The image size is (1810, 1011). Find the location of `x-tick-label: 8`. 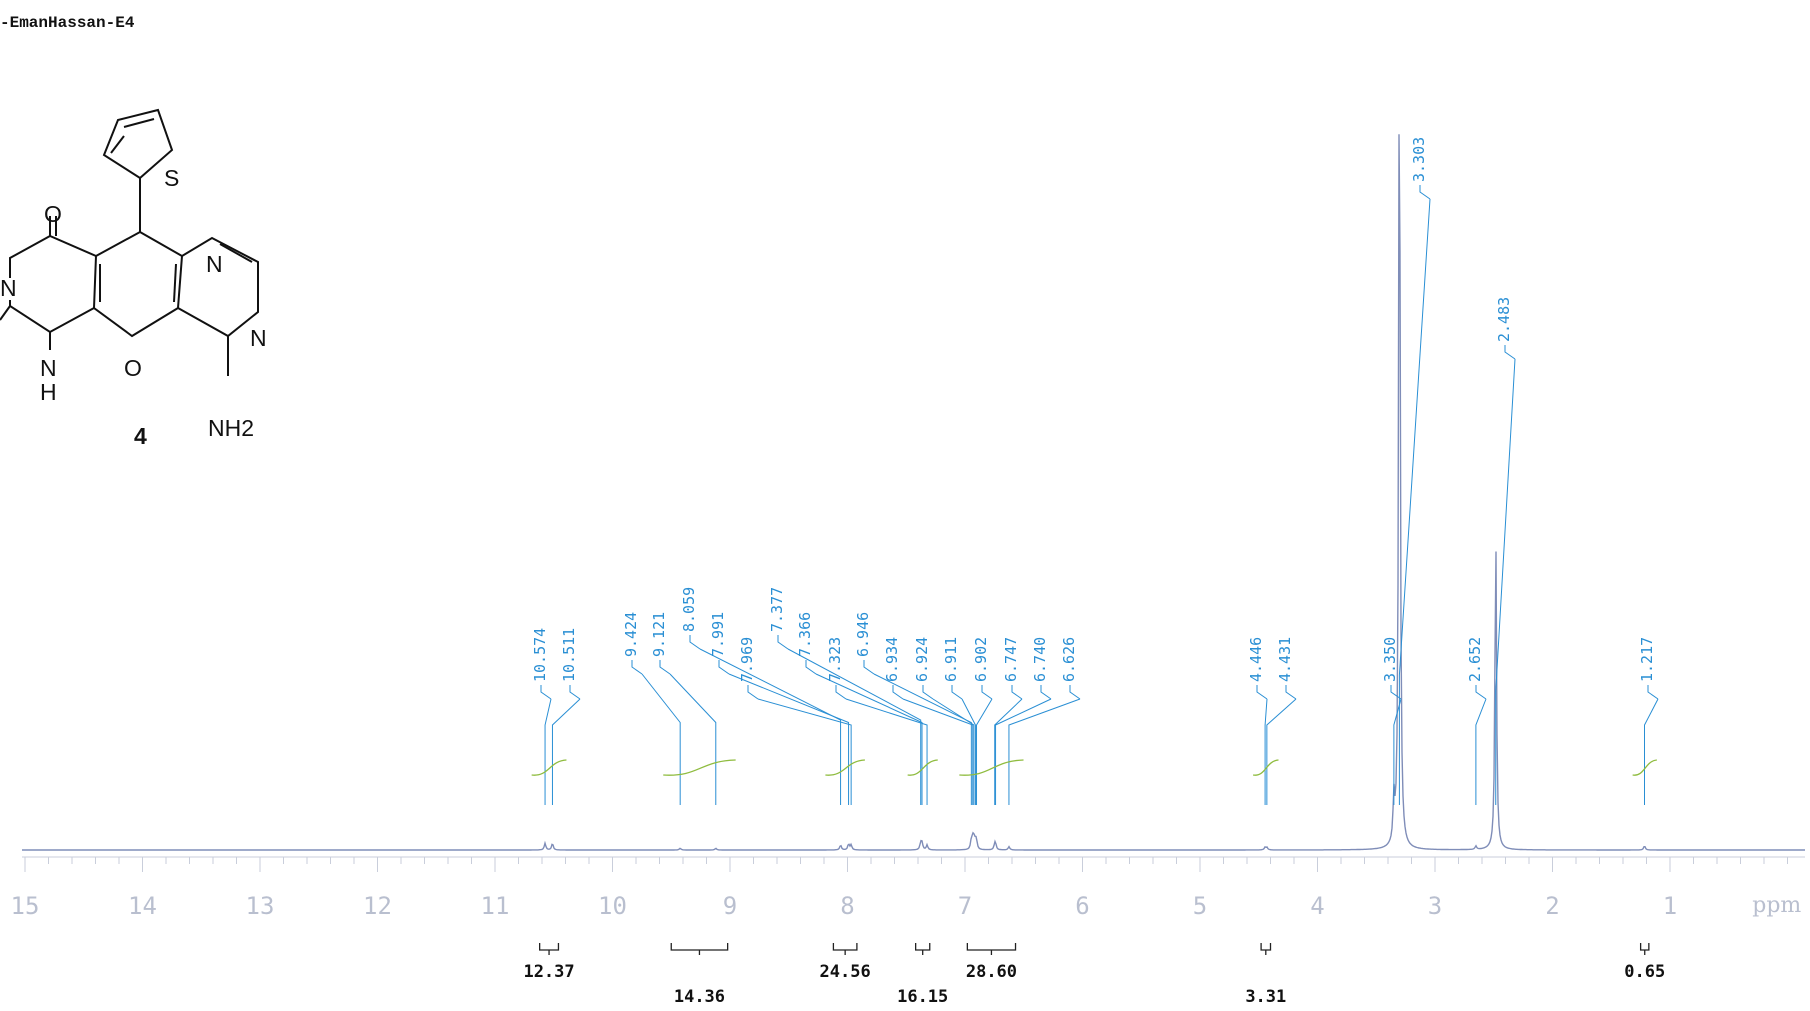

x-tick-label: 8 is located at coordinates (847, 906).